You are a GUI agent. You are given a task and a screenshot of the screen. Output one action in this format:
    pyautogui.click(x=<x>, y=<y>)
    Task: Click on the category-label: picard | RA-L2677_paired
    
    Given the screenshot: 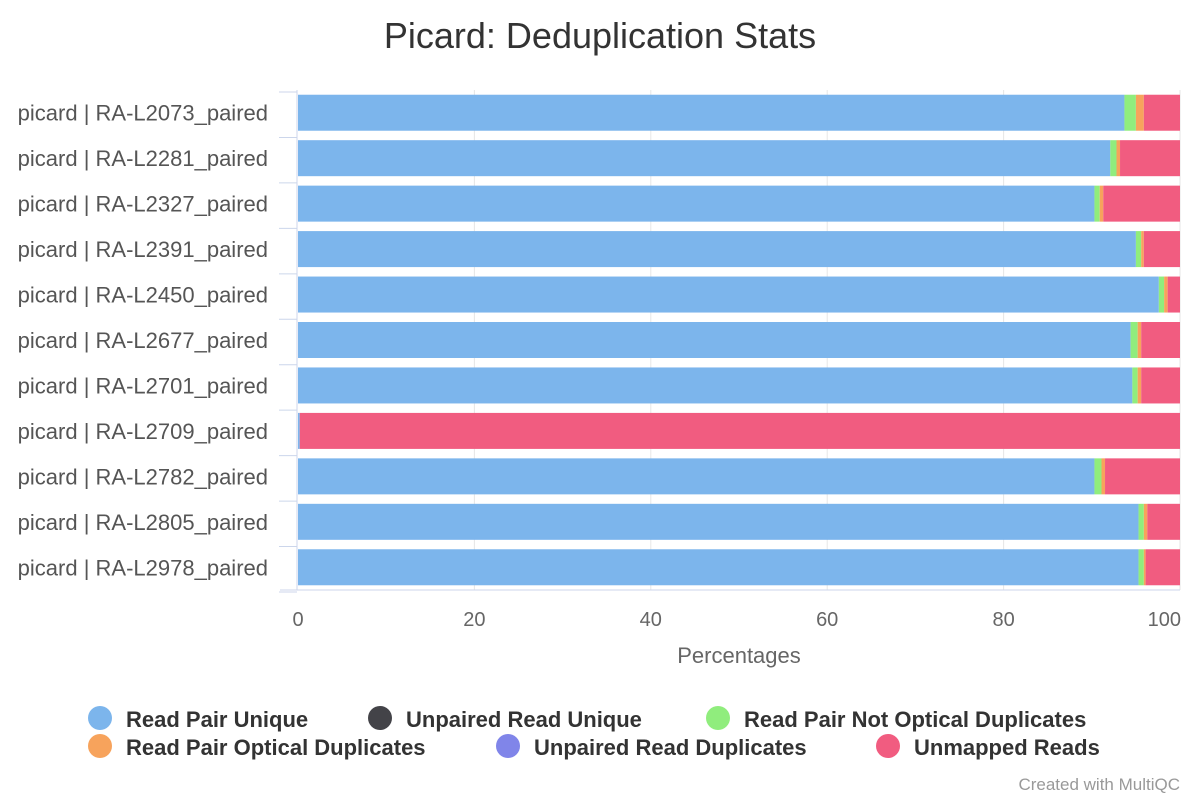 What is the action you would take?
    pyautogui.click(x=143, y=340)
    